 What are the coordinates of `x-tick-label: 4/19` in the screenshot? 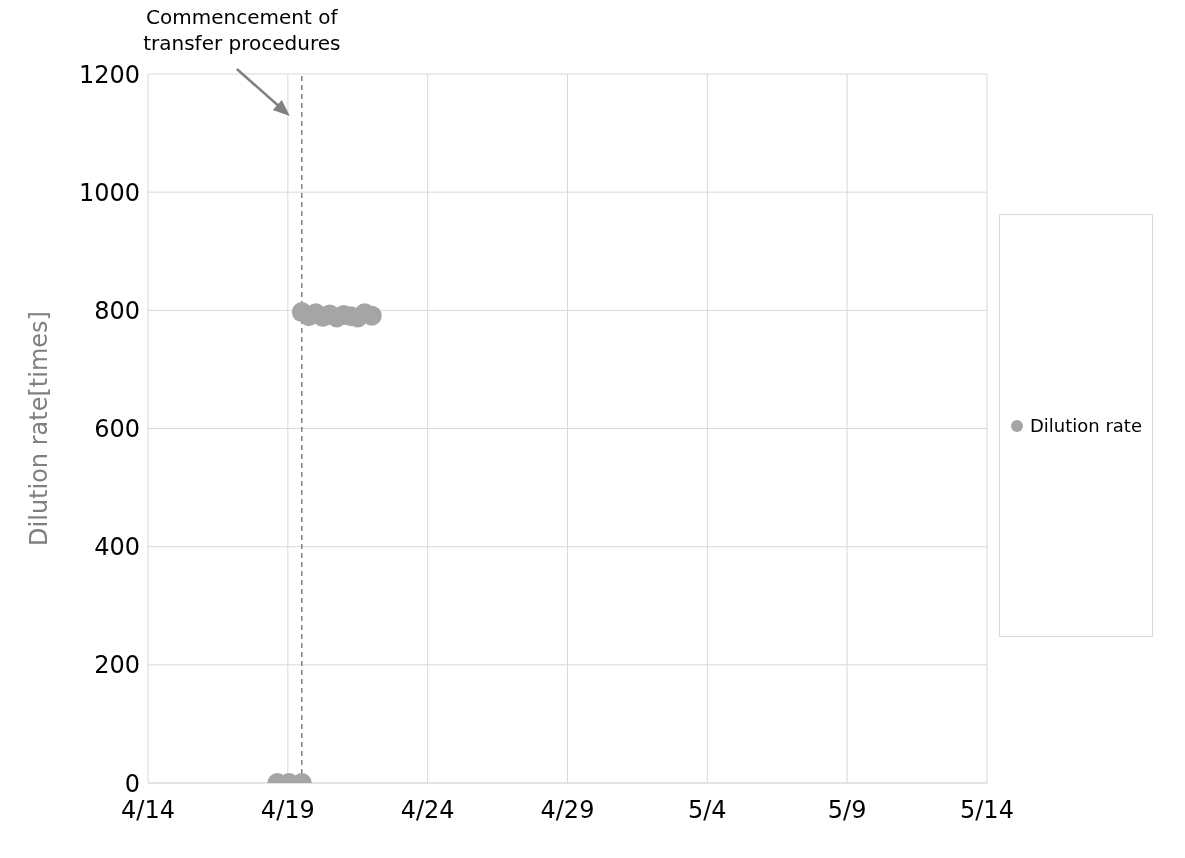 It's located at (287, 810).